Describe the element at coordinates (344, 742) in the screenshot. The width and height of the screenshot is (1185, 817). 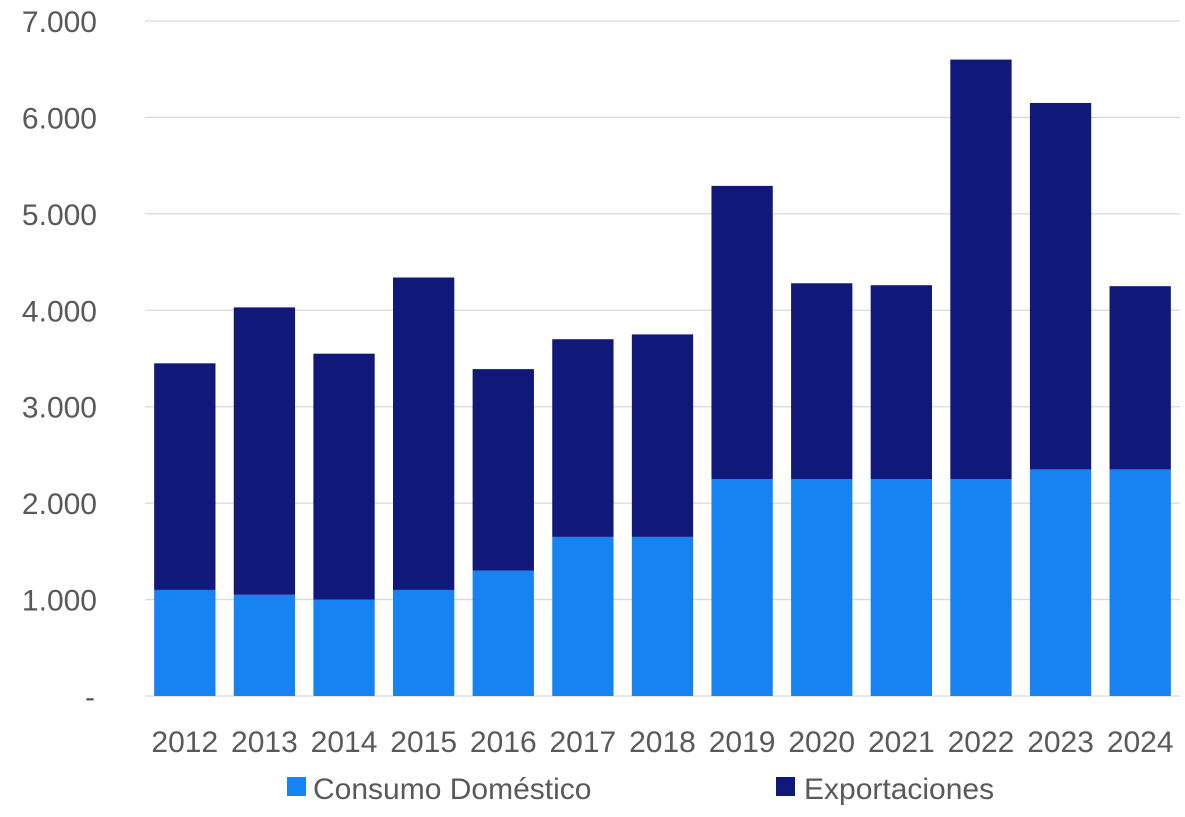
I see `x-tick-label: 2014` at that location.